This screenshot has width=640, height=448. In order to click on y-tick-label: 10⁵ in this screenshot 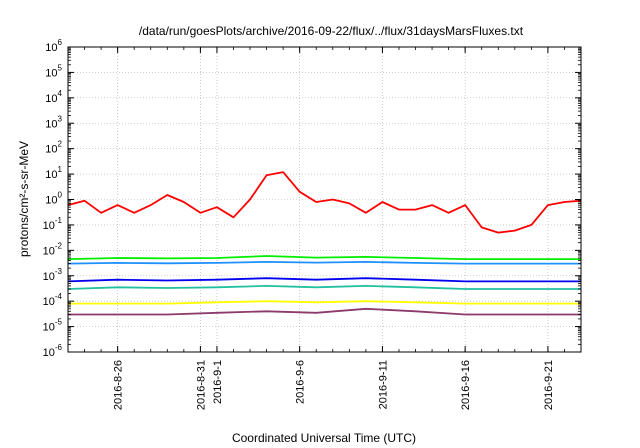, I will do `click(53, 71)`.